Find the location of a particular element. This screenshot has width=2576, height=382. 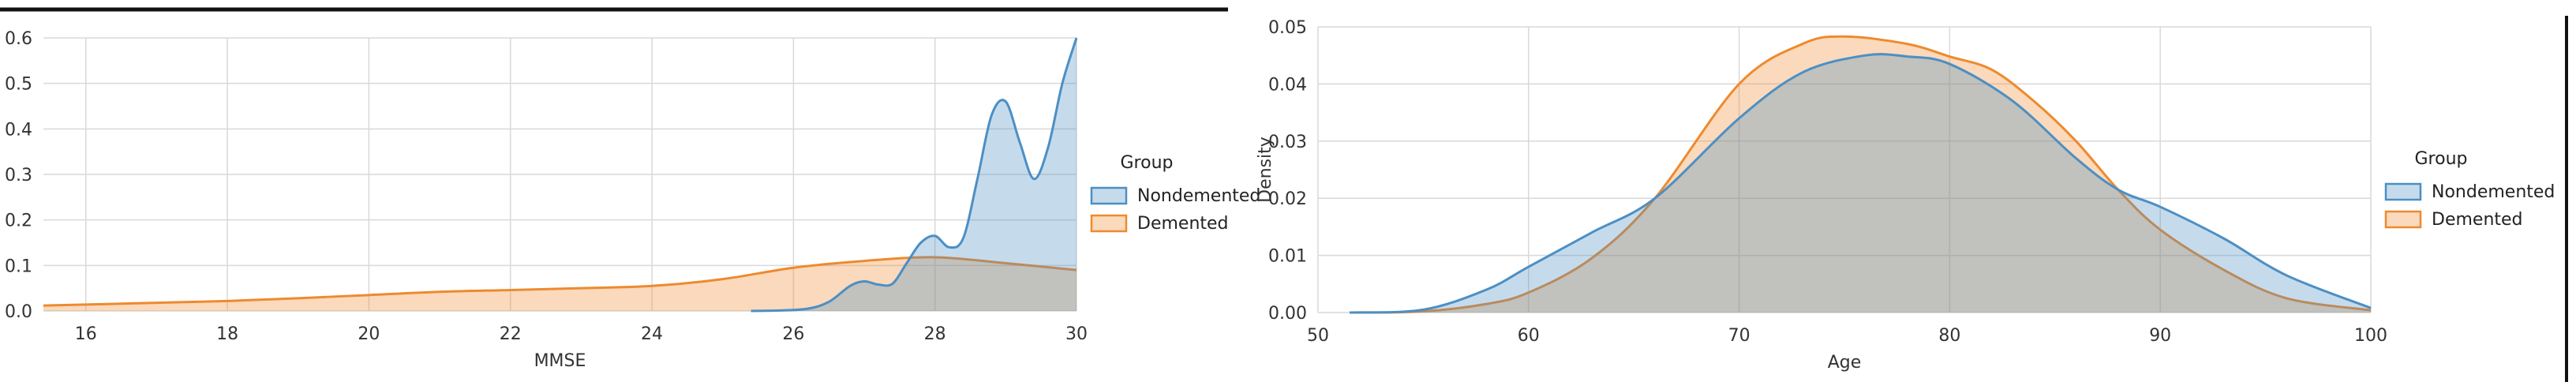

x-tick-label: 30 is located at coordinates (1076, 334).